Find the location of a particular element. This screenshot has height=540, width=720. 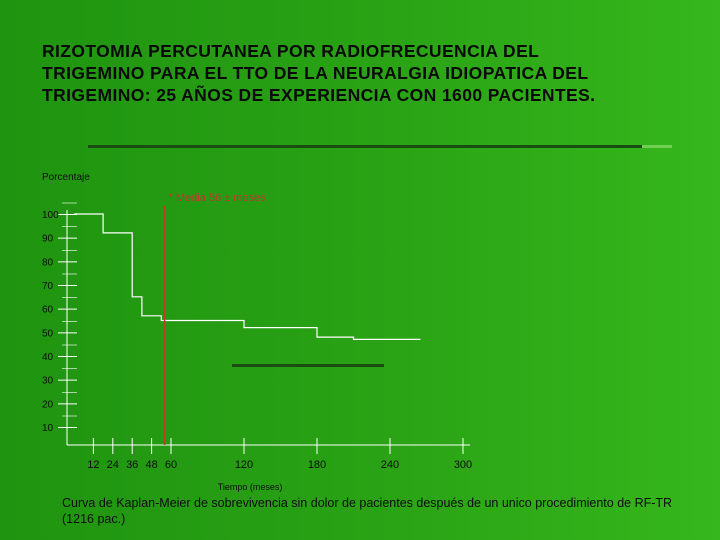

y-tick-label: 80 is located at coordinates (48, 262).